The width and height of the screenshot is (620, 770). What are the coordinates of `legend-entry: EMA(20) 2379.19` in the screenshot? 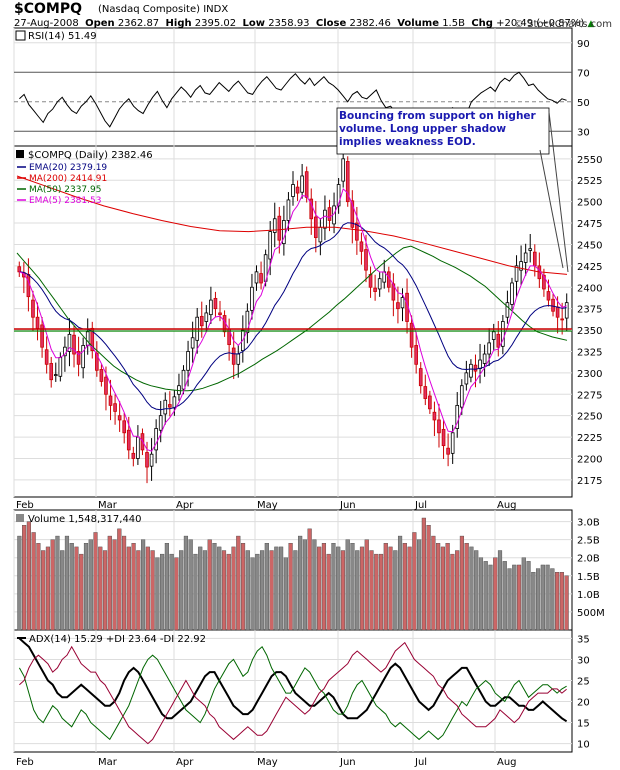 It's located at (68, 168).